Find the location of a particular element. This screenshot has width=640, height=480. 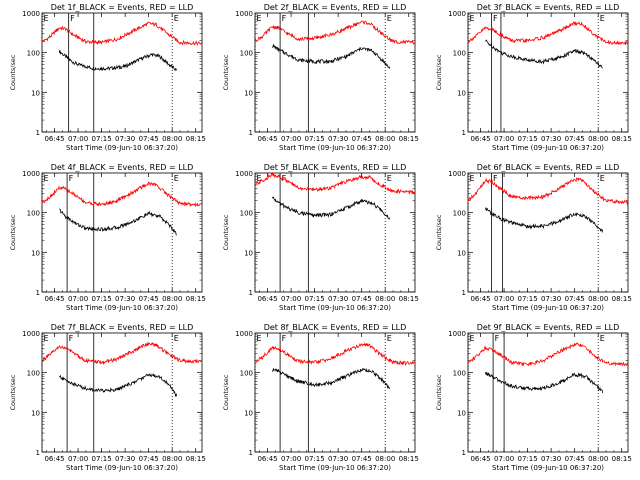

panel-title: Det 6f_BLACK = Events, RED = LLD is located at coordinates (548, 167).